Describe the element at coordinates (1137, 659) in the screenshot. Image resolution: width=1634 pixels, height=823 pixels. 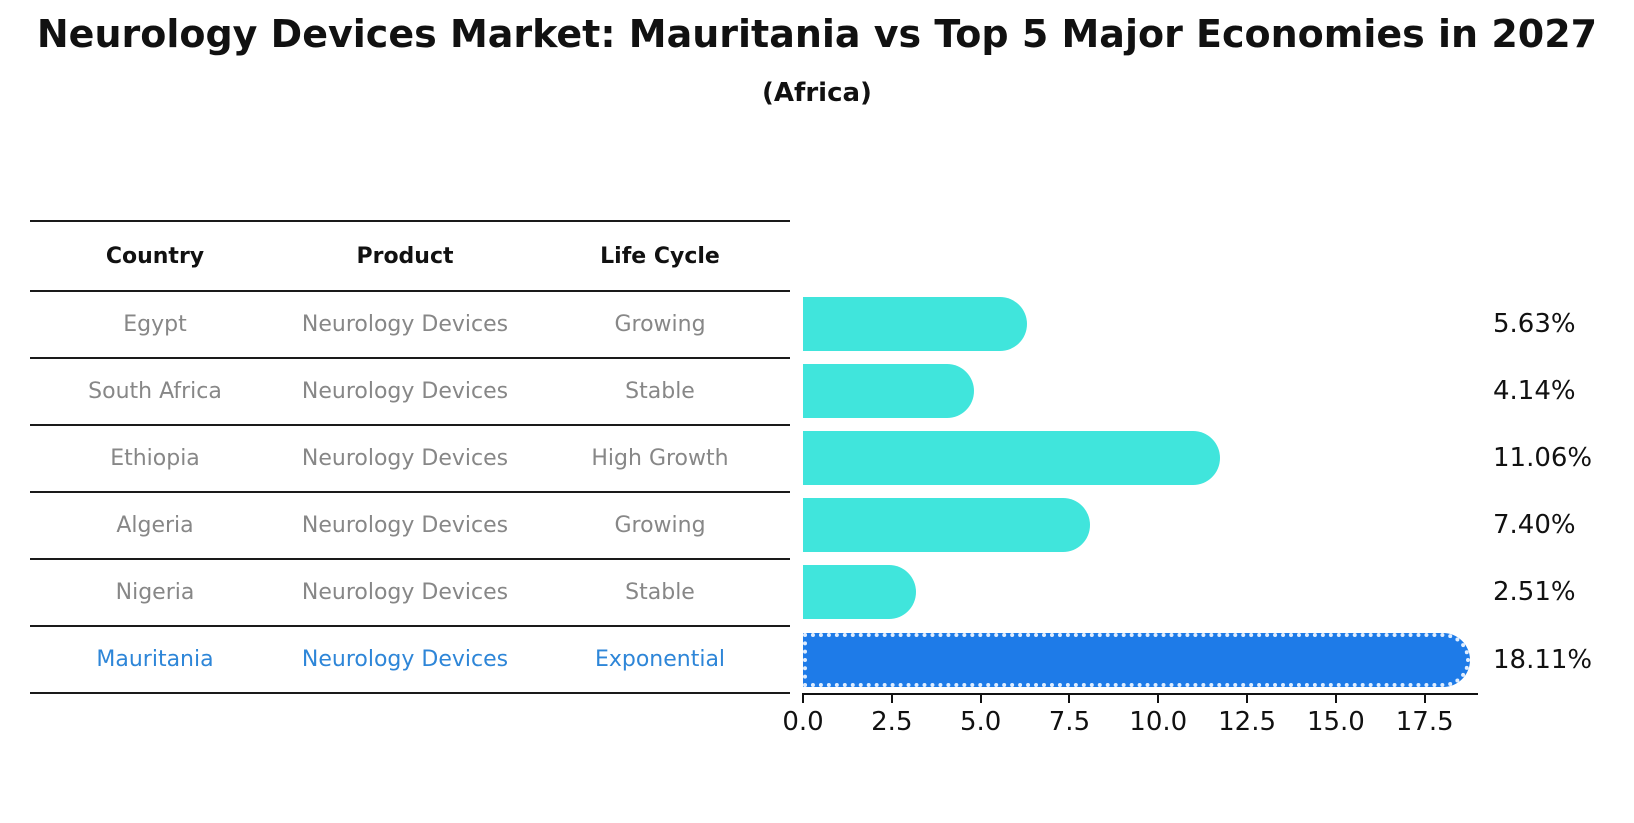
I see `bar-mauritania` at that location.